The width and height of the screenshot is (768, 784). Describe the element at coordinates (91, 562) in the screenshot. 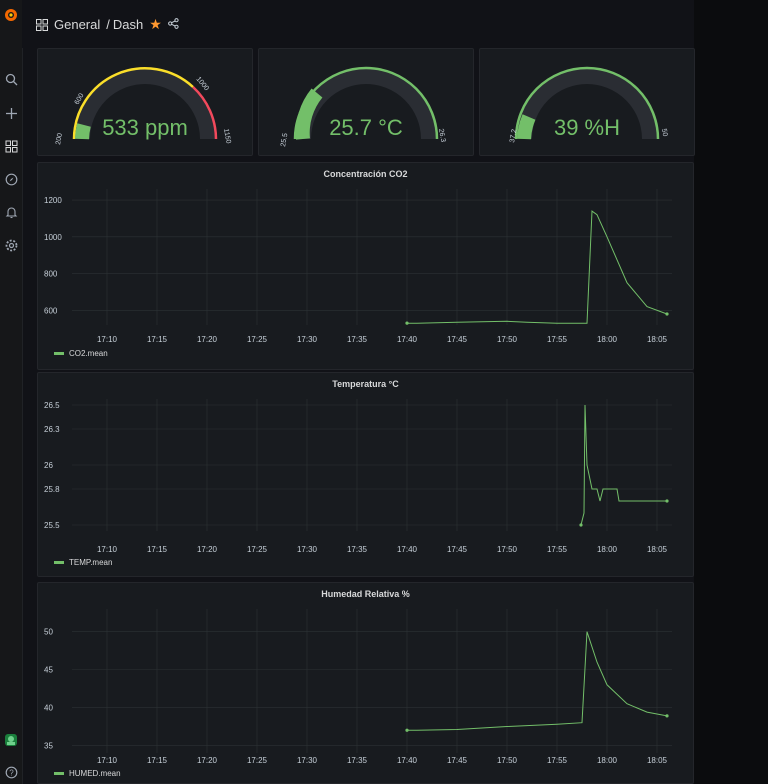

I see `legend-temp-label: TEMP.mean` at that location.